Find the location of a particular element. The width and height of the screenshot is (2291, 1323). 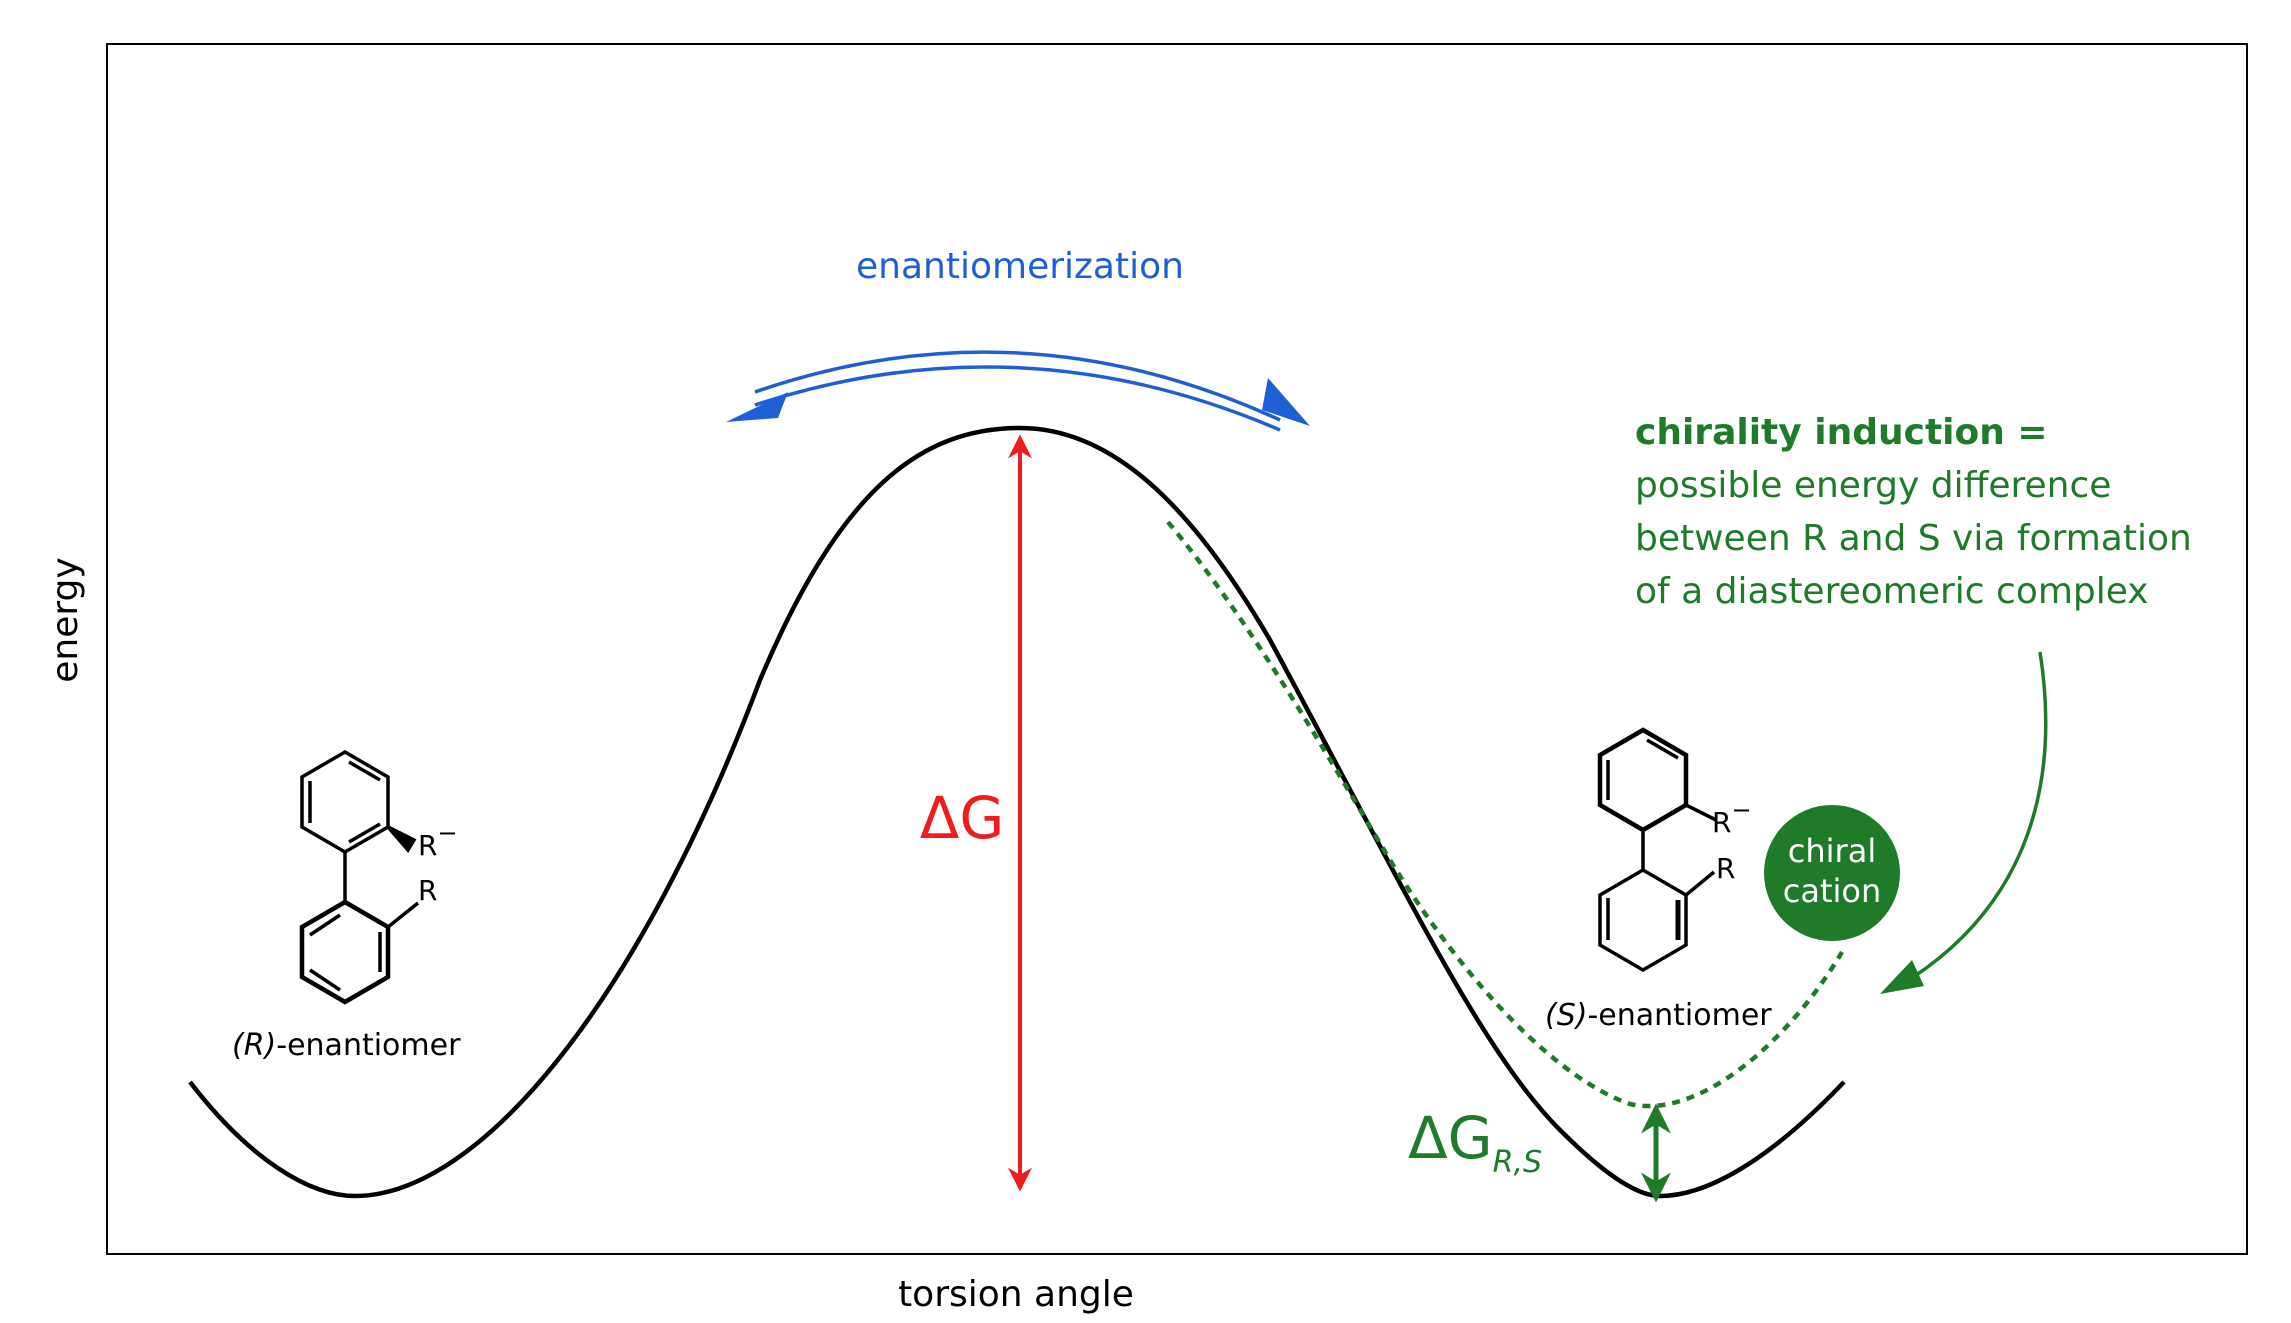

s-descriptor: (S) is located at coordinates (1566, 1015).